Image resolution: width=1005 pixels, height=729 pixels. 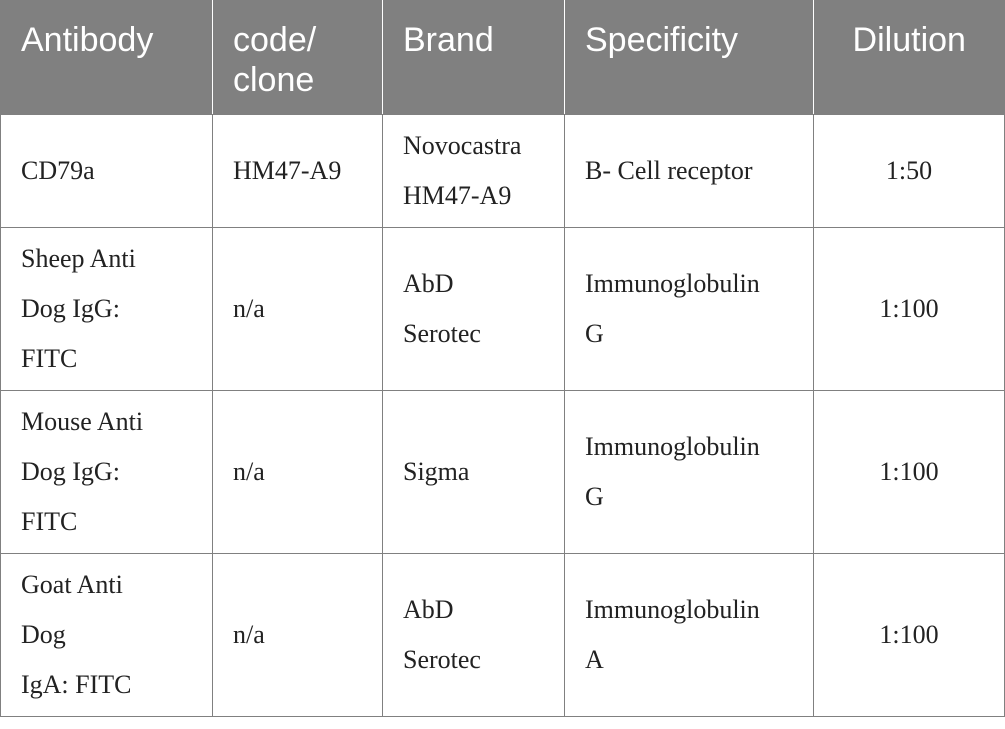 I want to click on header-antibody-line: Antibody, so click(x=87, y=40).